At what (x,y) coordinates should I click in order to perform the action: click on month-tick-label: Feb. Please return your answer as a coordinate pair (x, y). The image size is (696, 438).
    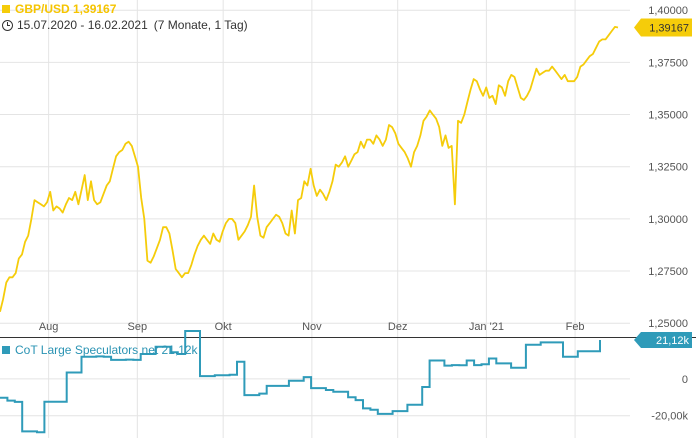
    Looking at the image, I should click on (575, 327).